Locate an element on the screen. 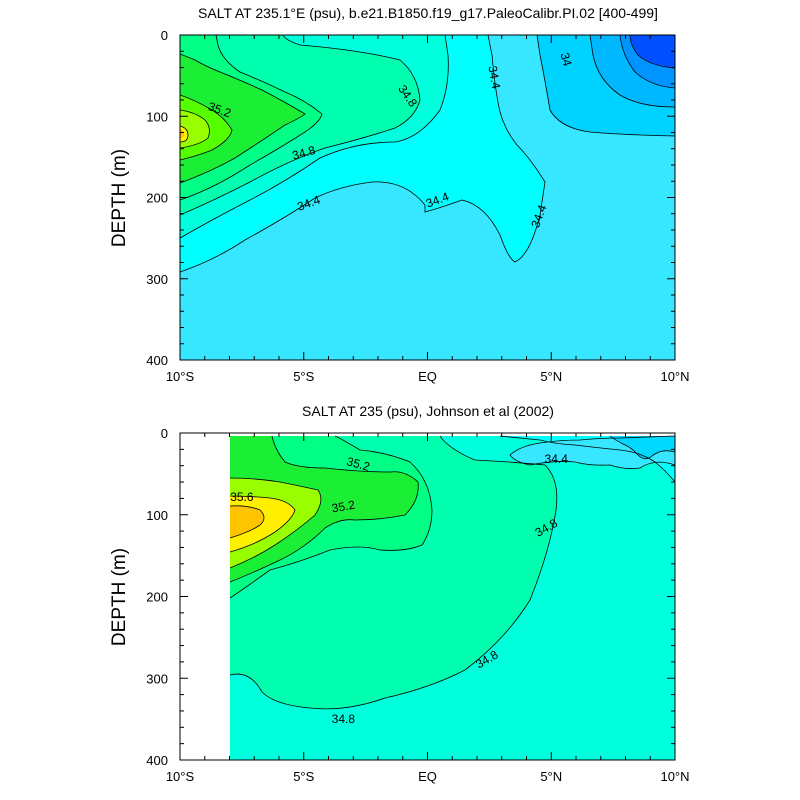  contour-label: 35.6 is located at coordinates (242, 497).